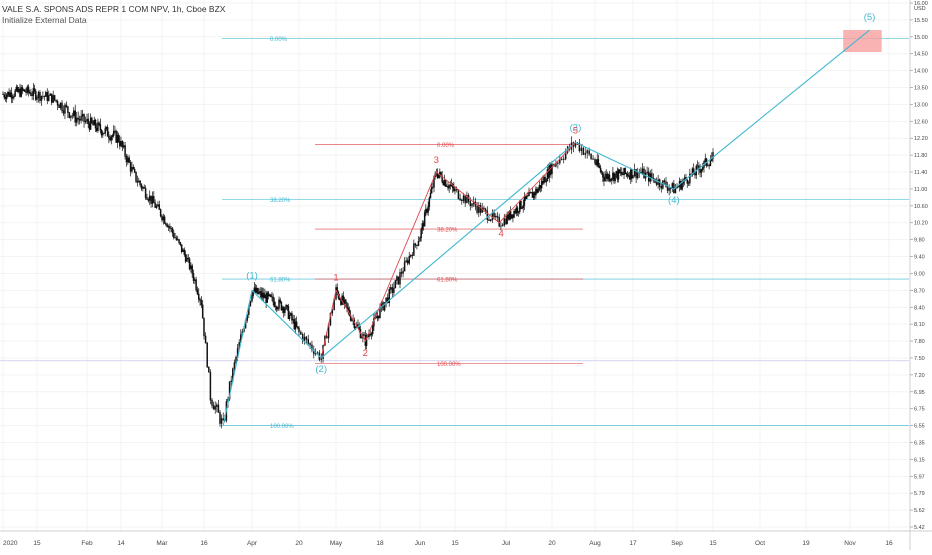 This screenshot has width=932, height=555. What do you see at coordinates (760, 543) in the screenshot?
I see `x-tick-label: Oct` at bounding box center [760, 543].